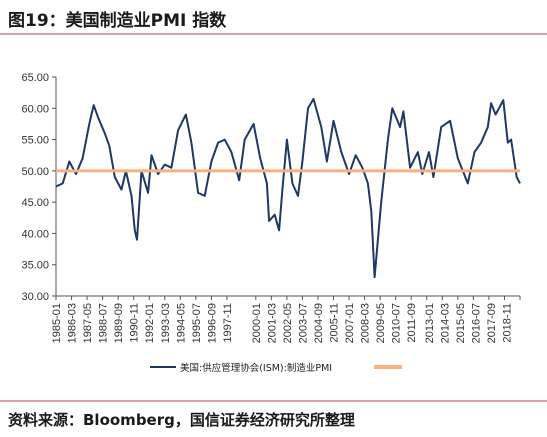  I want to click on x-tick-label: 2007-01, so click(350, 323).